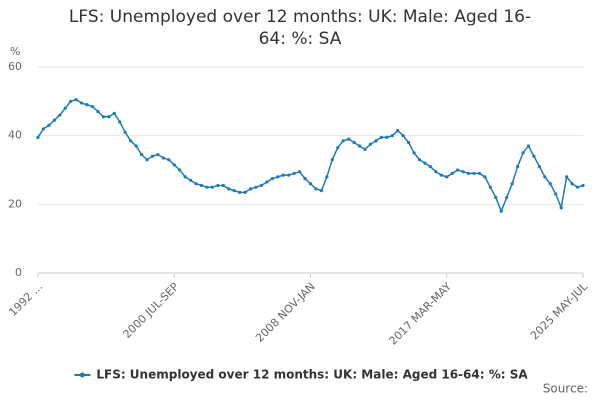 The image size is (600, 400). What do you see at coordinates (559, 310) in the screenshot?
I see `x-tick-label: 2025 MAY-JUL` at bounding box center [559, 310].